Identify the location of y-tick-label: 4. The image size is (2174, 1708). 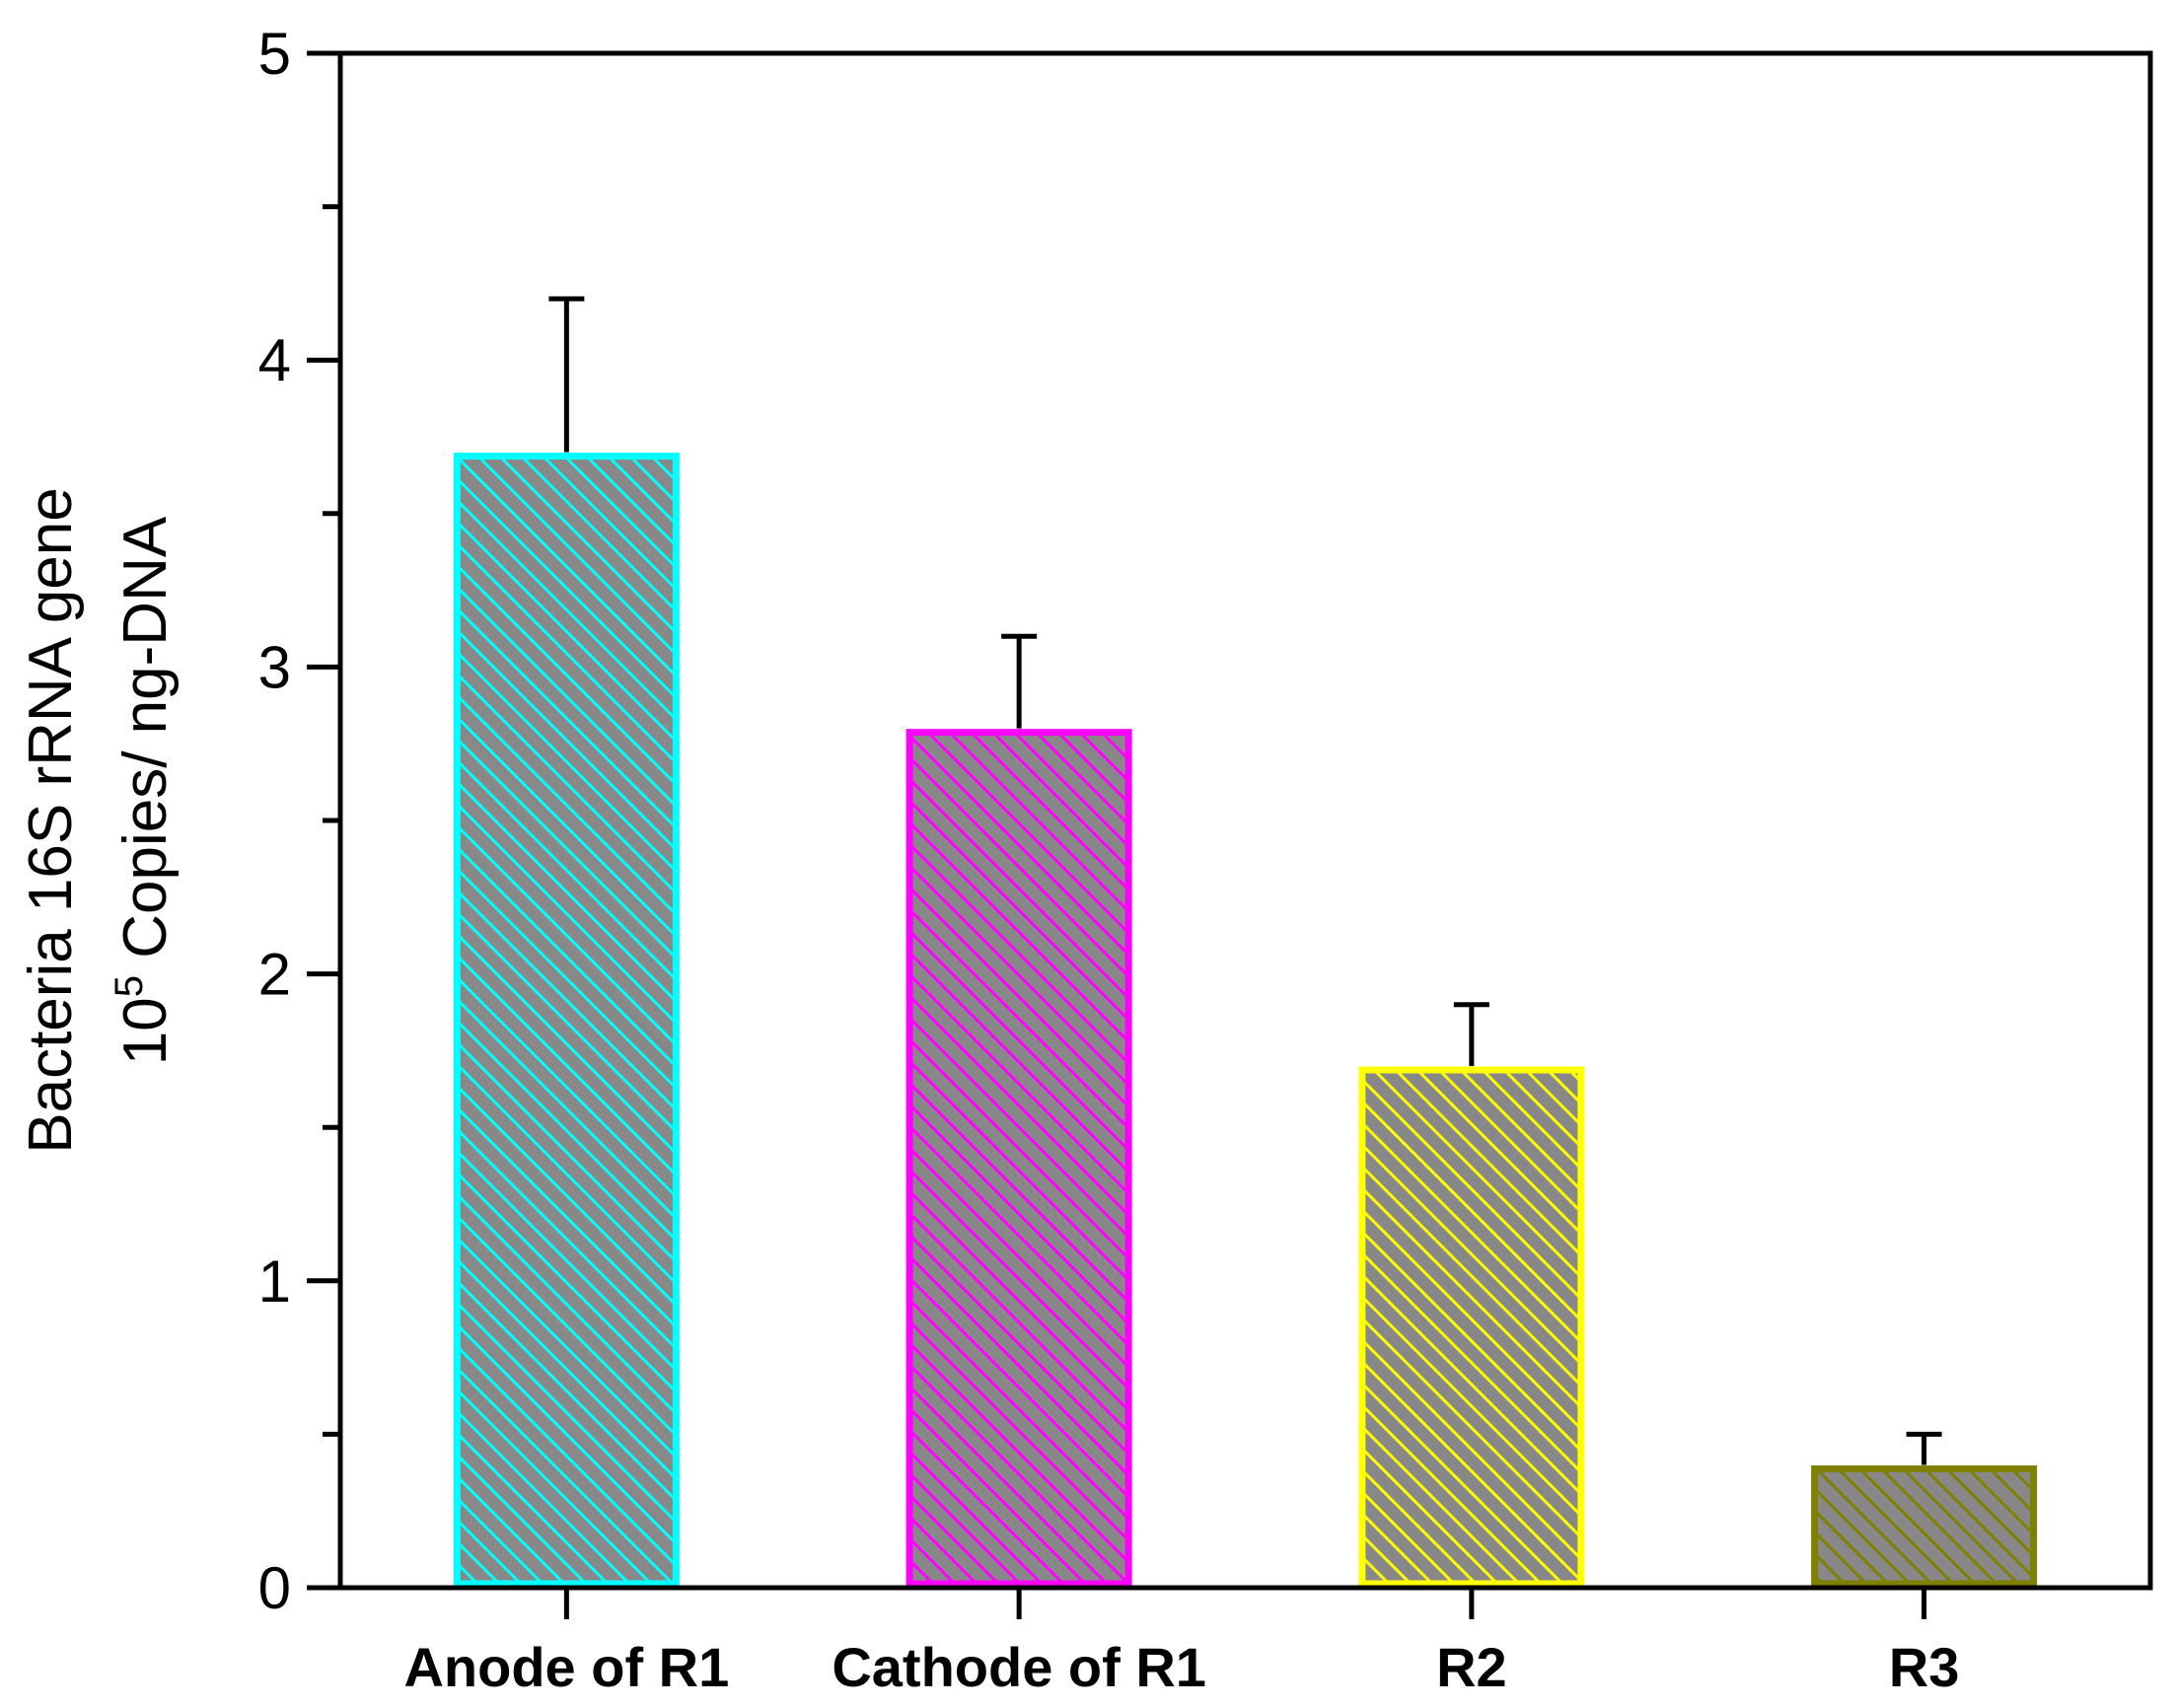
(274, 360).